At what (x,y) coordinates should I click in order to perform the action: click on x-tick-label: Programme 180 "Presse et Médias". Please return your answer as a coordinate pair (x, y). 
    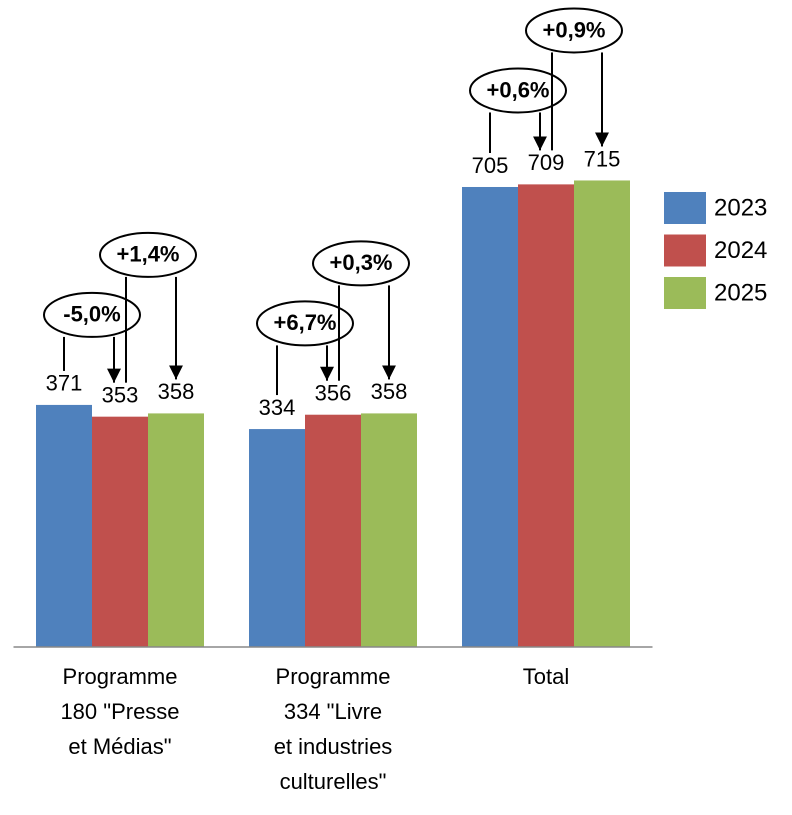
    Looking at the image, I should click on (120, 711).